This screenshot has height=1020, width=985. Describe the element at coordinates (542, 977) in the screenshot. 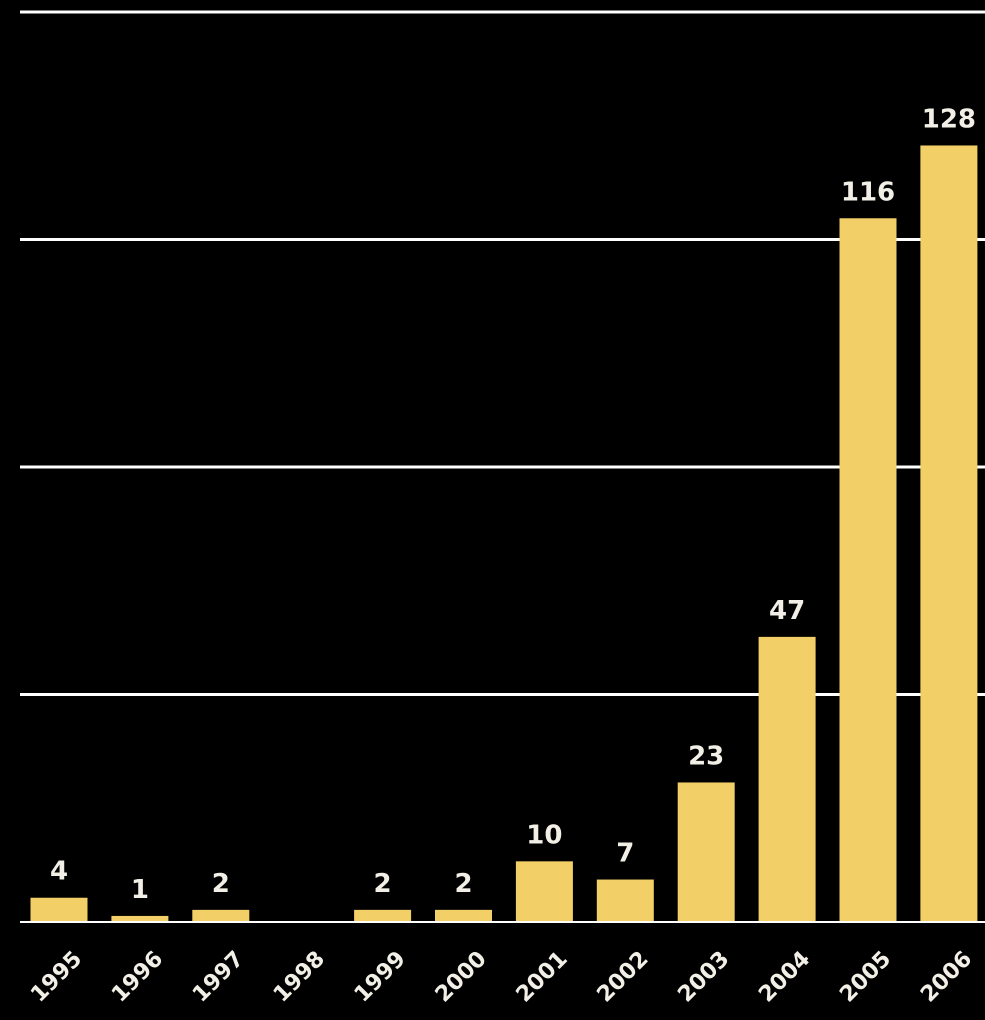

I see `x-tick-label-2001: 2001` at that location.